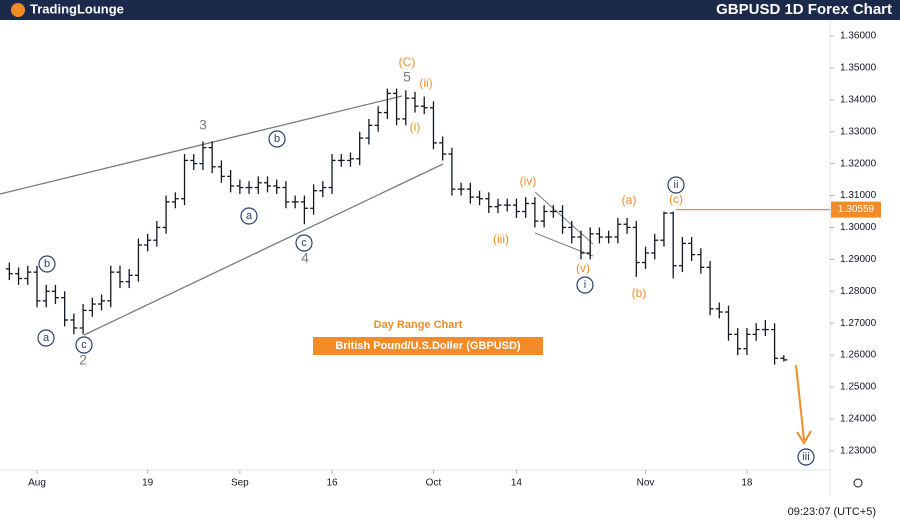  Describe the element at coordinates (77, 8) in the screenshot. I see `logo: TradingLounge` at that location.